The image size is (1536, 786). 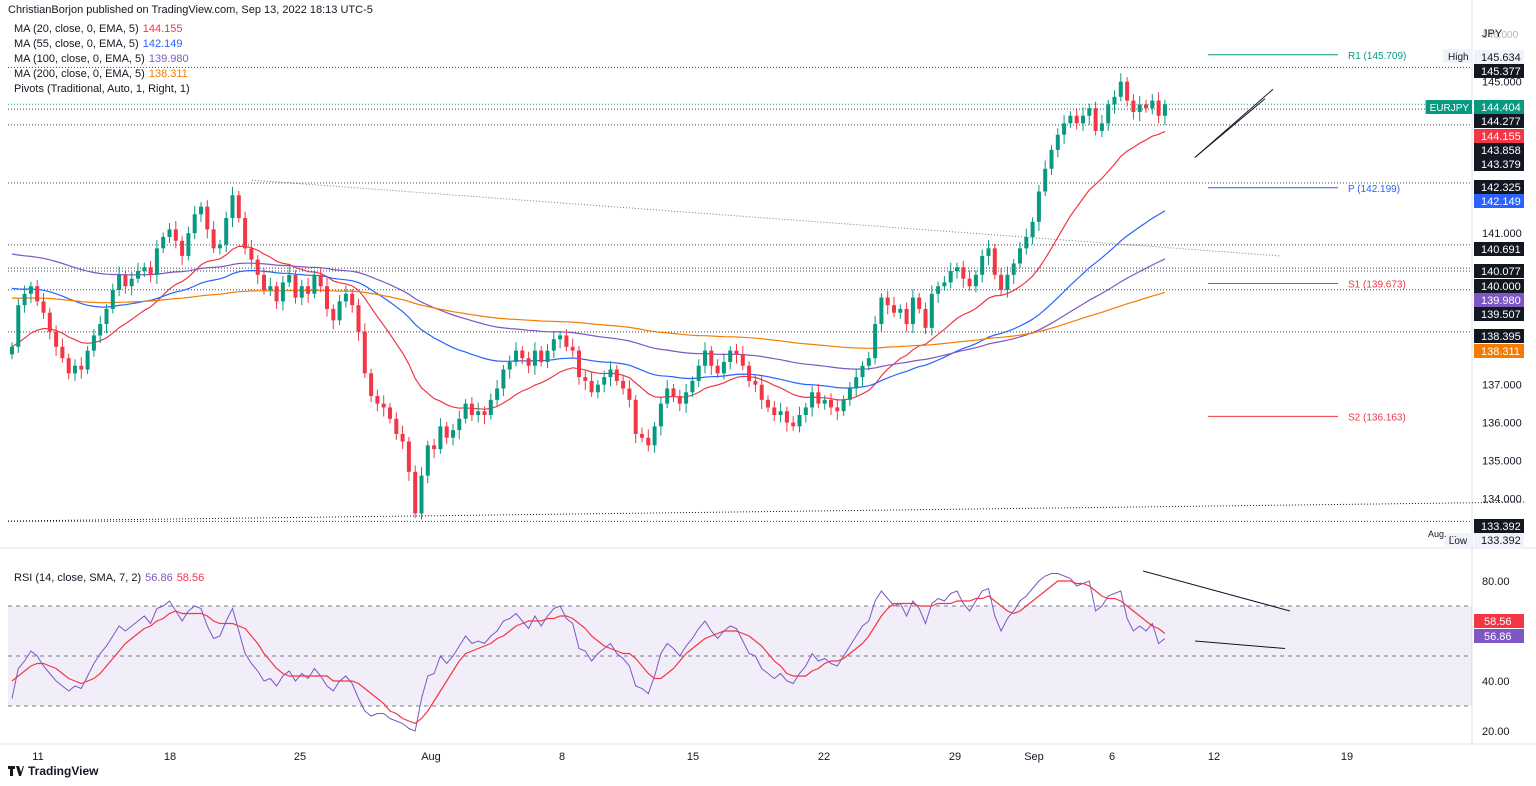 I want to click on price-tag: 143.858, so click(x=1501, y=151).